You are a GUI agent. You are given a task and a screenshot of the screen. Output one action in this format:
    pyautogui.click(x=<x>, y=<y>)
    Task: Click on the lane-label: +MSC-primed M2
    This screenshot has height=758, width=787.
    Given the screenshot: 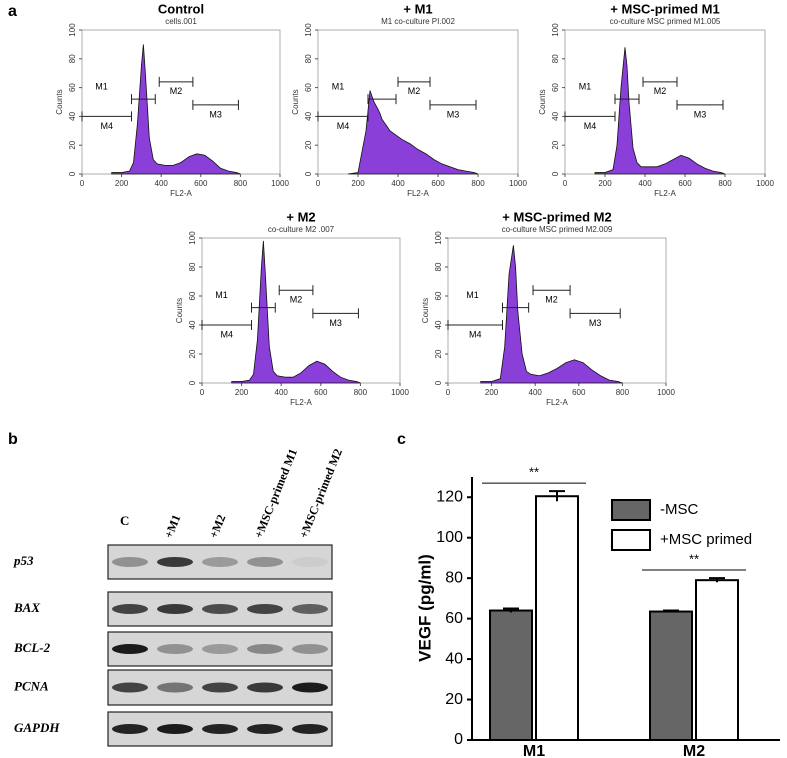 What is the action you would take?
    pyautogui.click(x=320, y=493)
    